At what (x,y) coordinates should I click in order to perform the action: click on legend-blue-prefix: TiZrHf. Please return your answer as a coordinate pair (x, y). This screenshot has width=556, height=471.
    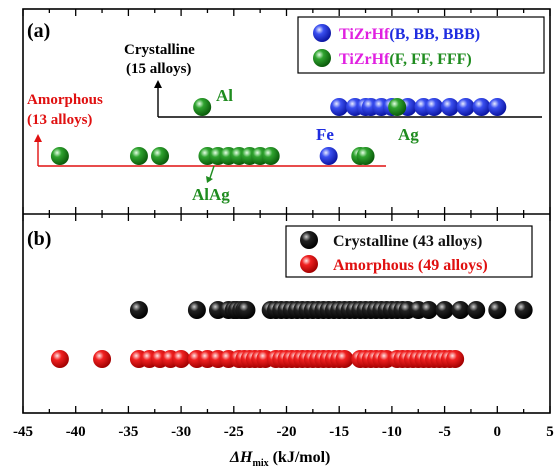
    Looking at the image, I should click on (364, 34).